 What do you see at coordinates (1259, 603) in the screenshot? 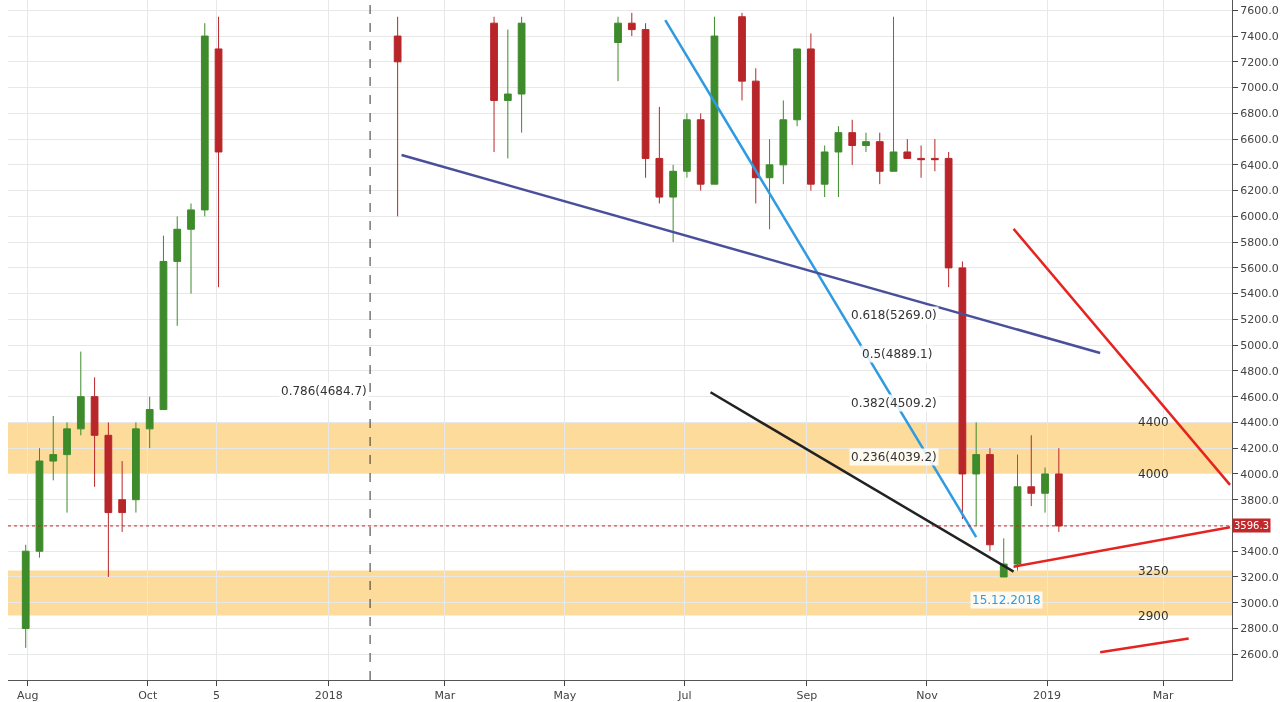
I see `y-tick-label: 3000.0` at bounding box center [1259, 603].